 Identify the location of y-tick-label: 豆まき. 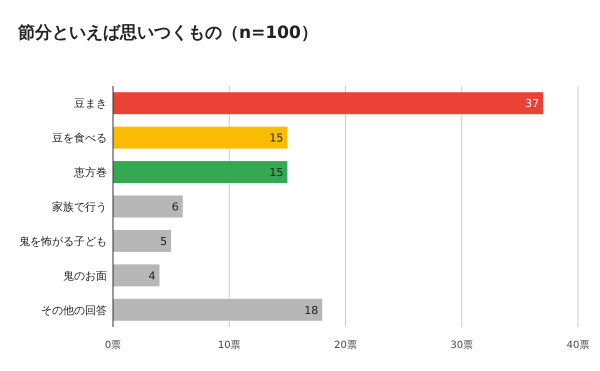
(90, 103).